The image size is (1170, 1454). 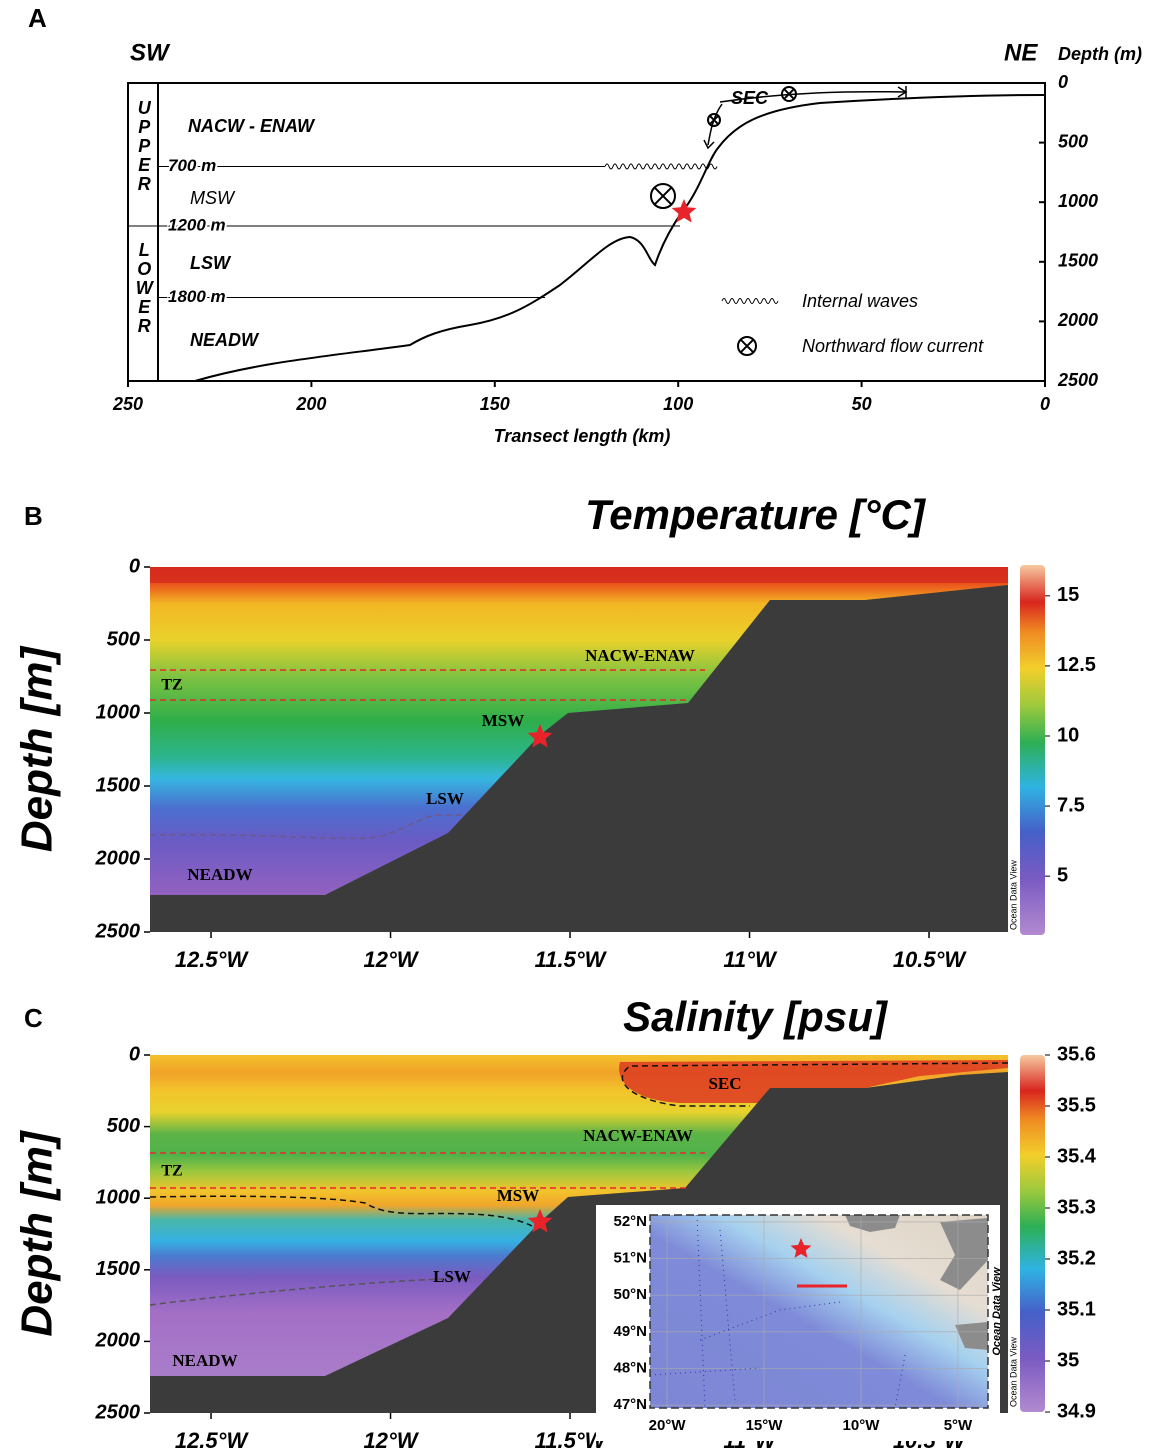 What do you see at coordinates (1068, 1360) in the screenshot?
I see `colorbar-tick-label: 35` at bounding box center [1068, 1360].